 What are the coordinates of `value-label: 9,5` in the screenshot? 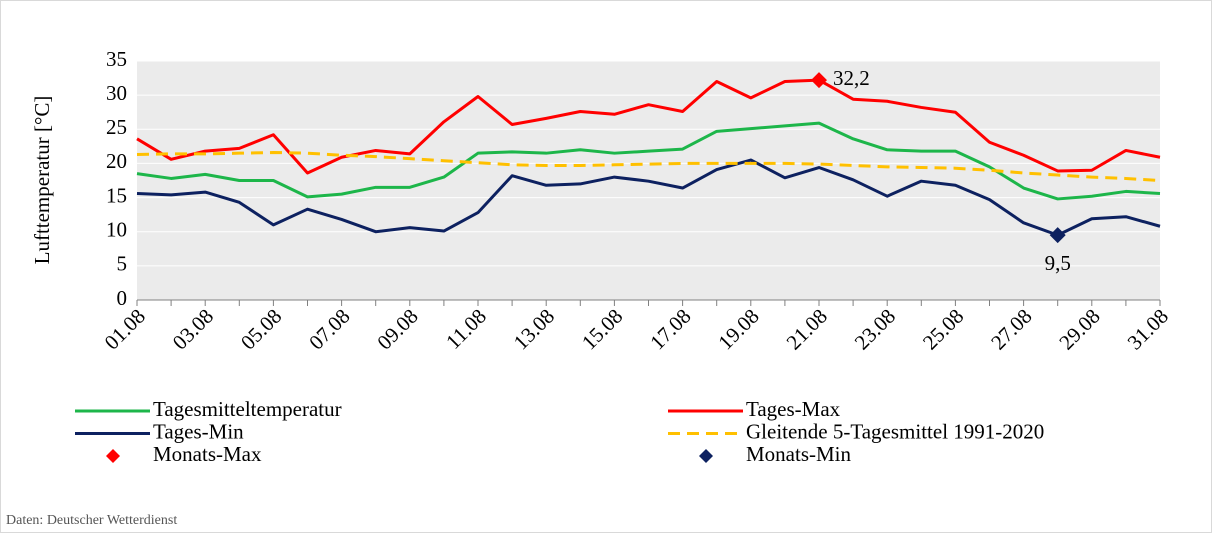 It's located at (1058, 263).